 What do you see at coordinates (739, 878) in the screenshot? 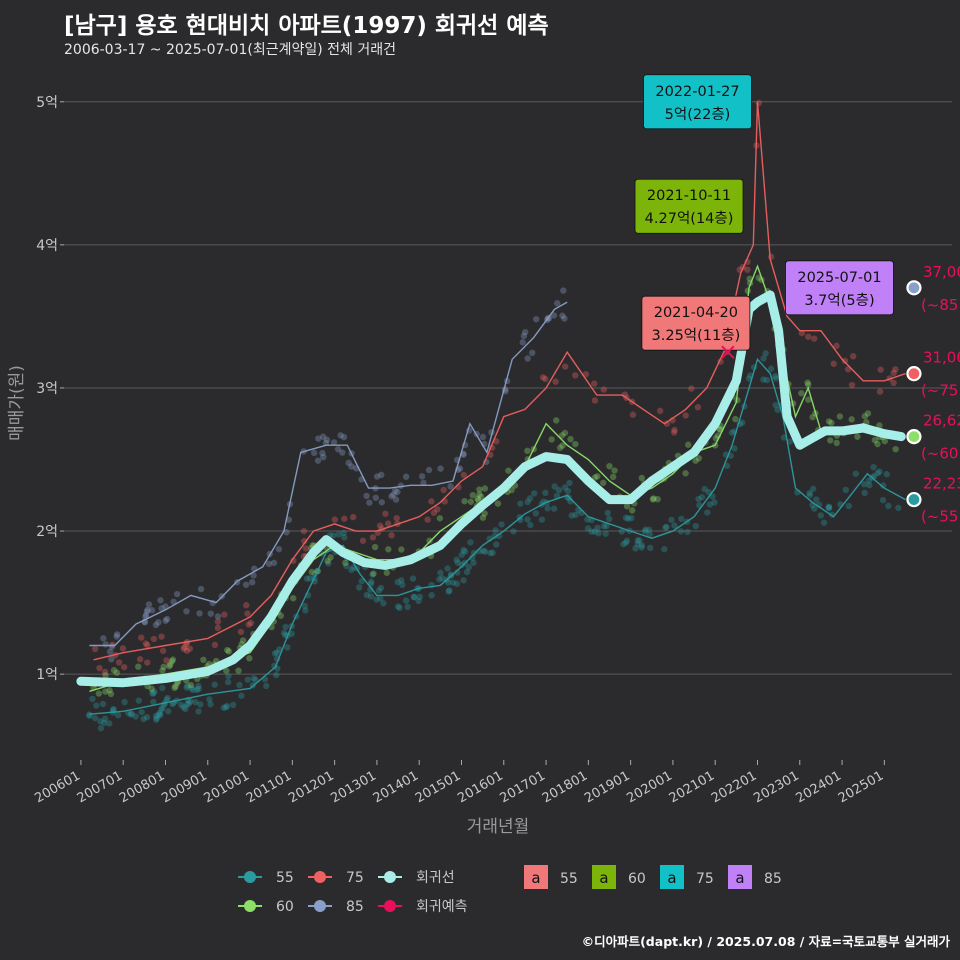
I see `legend-box-glyph: a` at bounding box center [739, 878].